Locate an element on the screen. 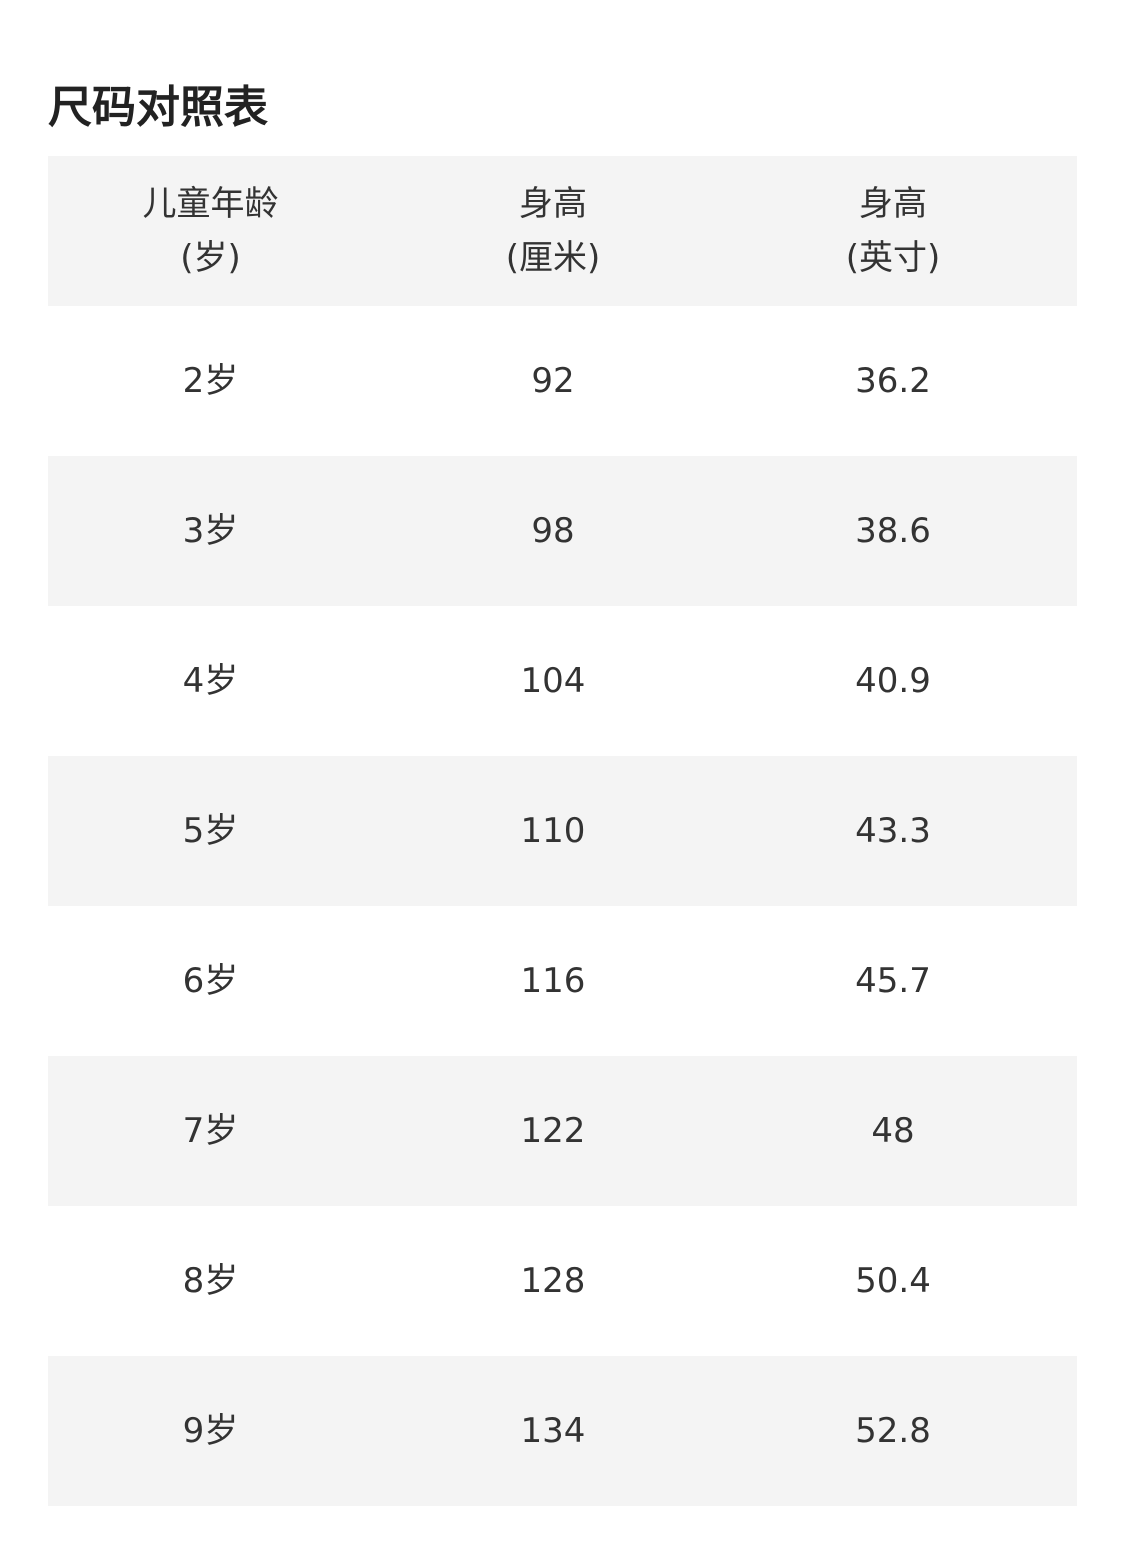 The height and width of the screenshot is (1545, 1125). cell-height-in: 50.4 is located at coordinates (893, 1281).